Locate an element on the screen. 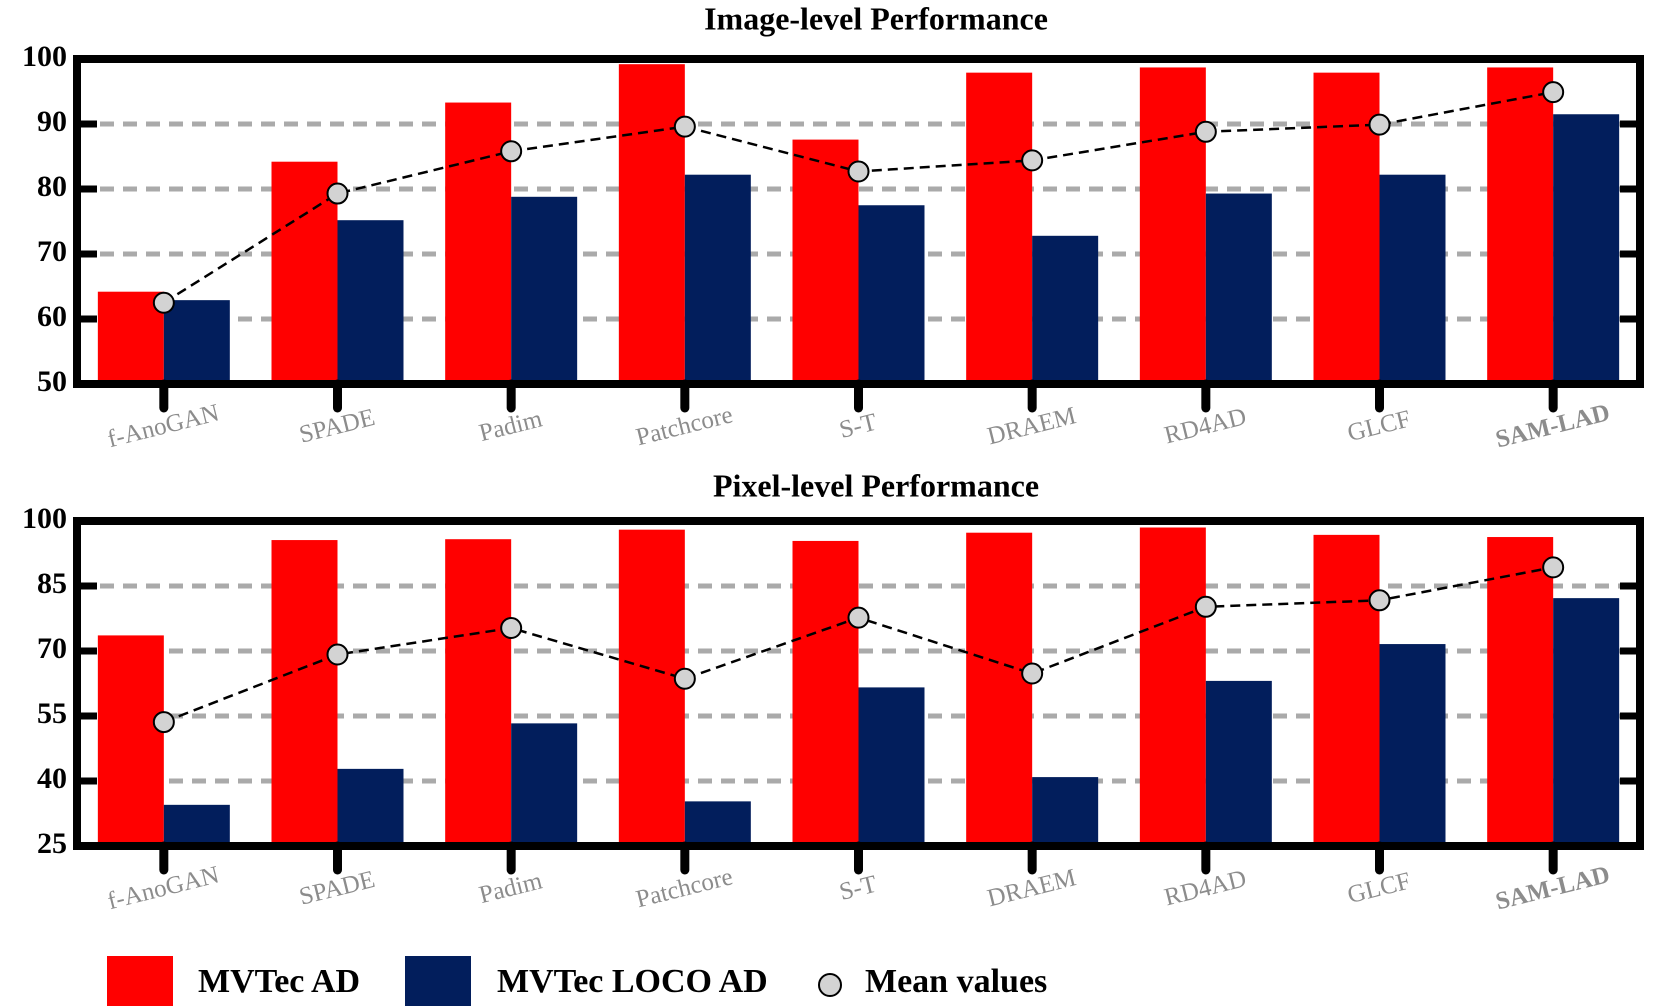 The width and height of the screenshot is (1660, 1008). y-tick-label: 90 is located at coordinates (52, 121).